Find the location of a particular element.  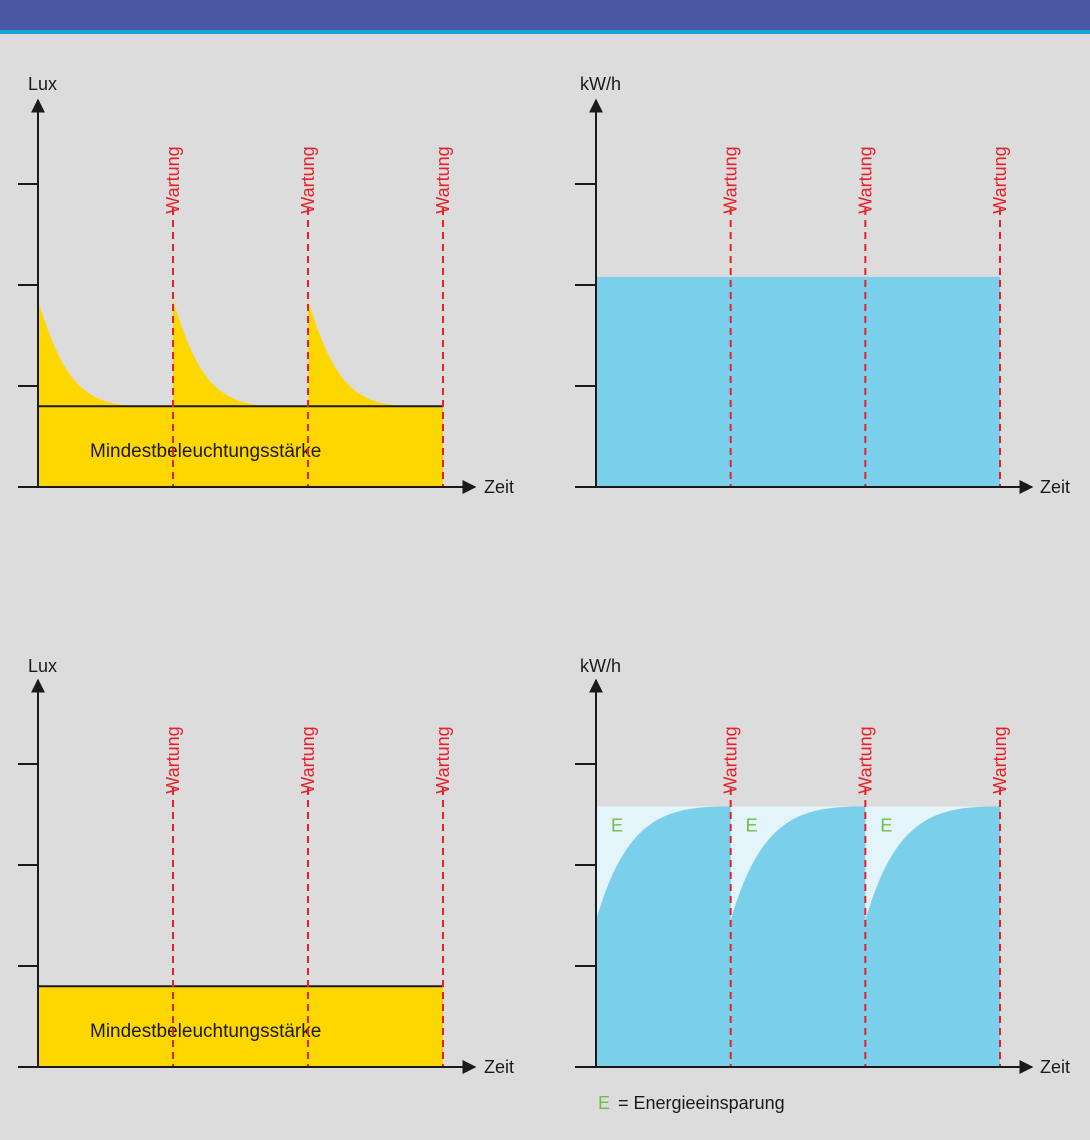

legend: E = Energieeinsparung is located at coordinates (691, 1103).